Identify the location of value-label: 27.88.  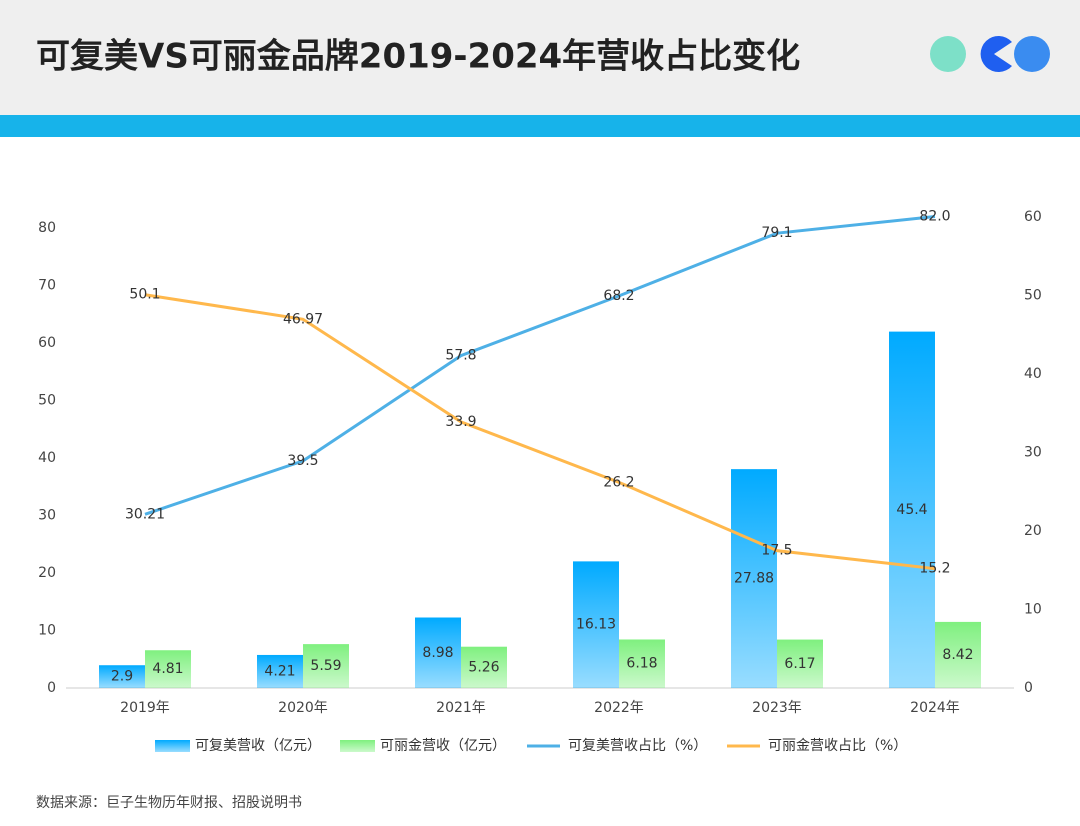
(754, 579).